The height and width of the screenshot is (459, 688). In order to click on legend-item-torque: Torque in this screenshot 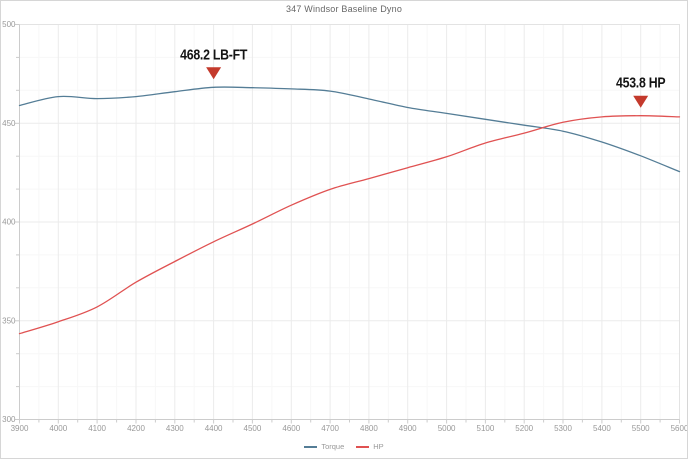, I will do `click(324, 446)`.